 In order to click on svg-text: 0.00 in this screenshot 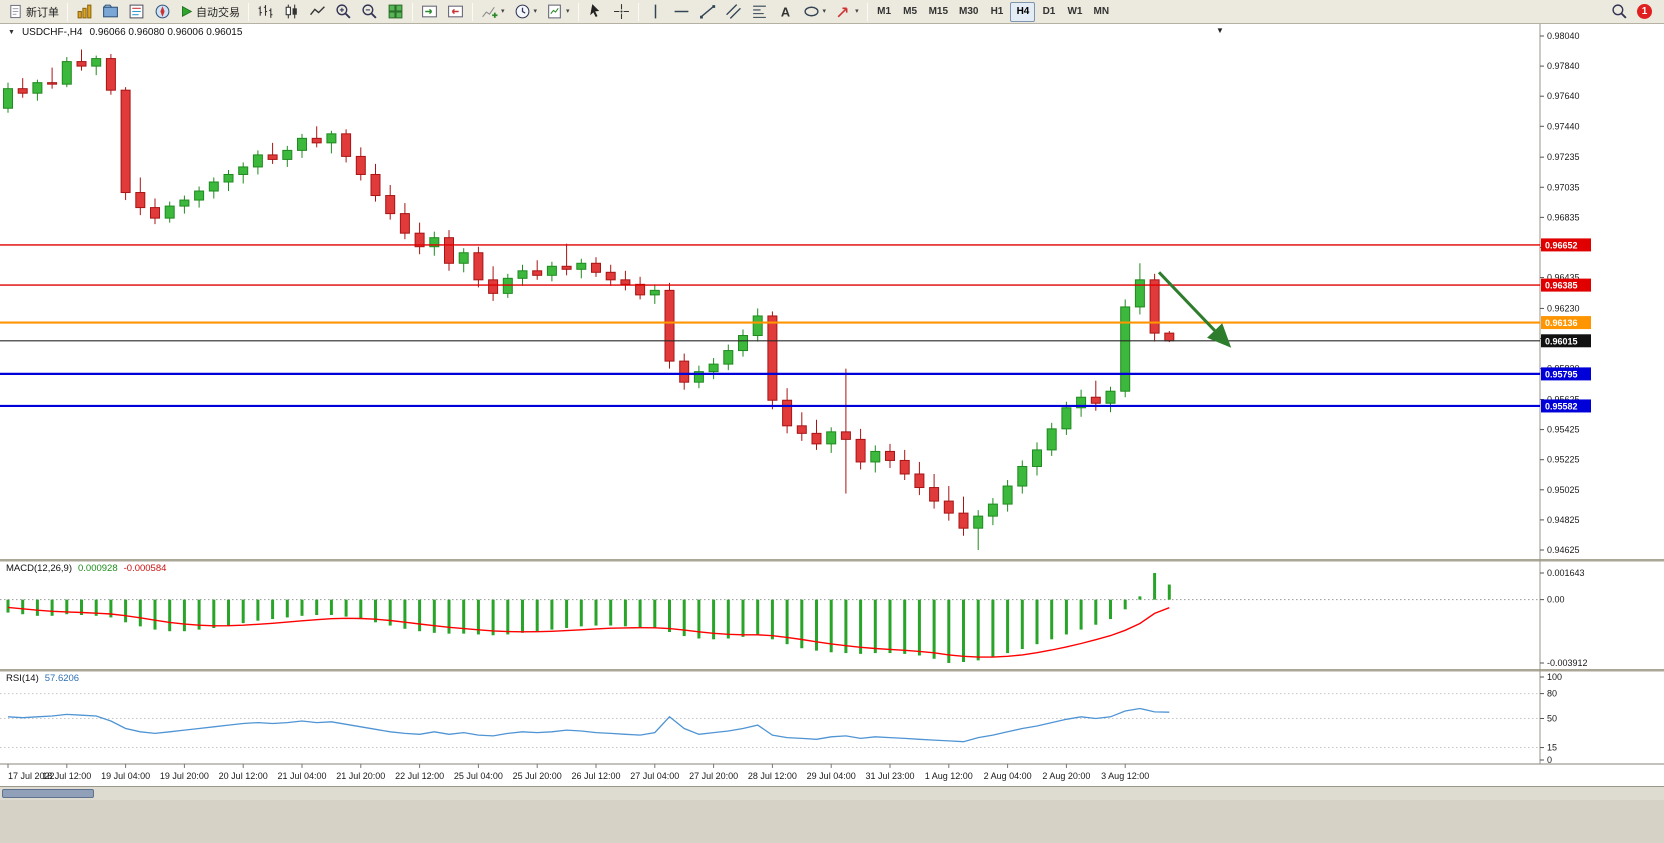, I will do `click(1556, 600)`.